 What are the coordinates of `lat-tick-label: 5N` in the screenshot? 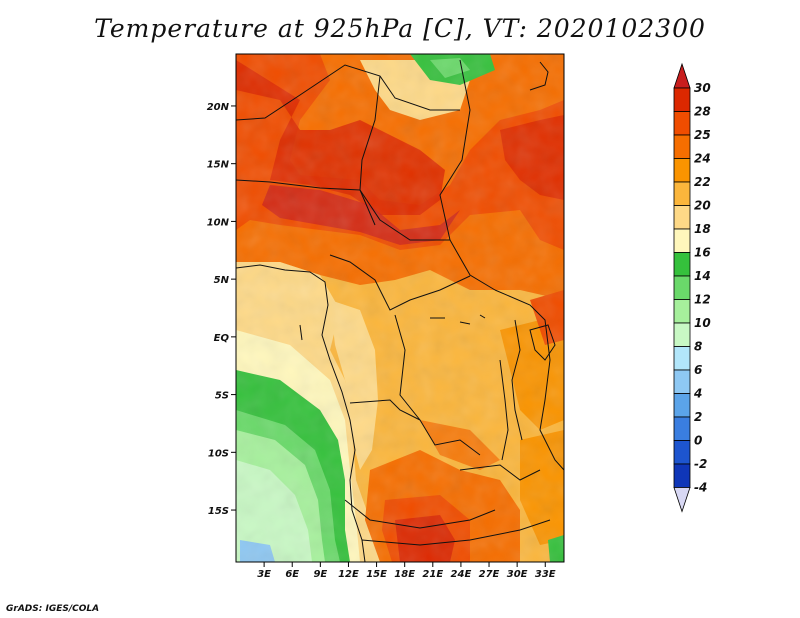 It's located at (222, 280).